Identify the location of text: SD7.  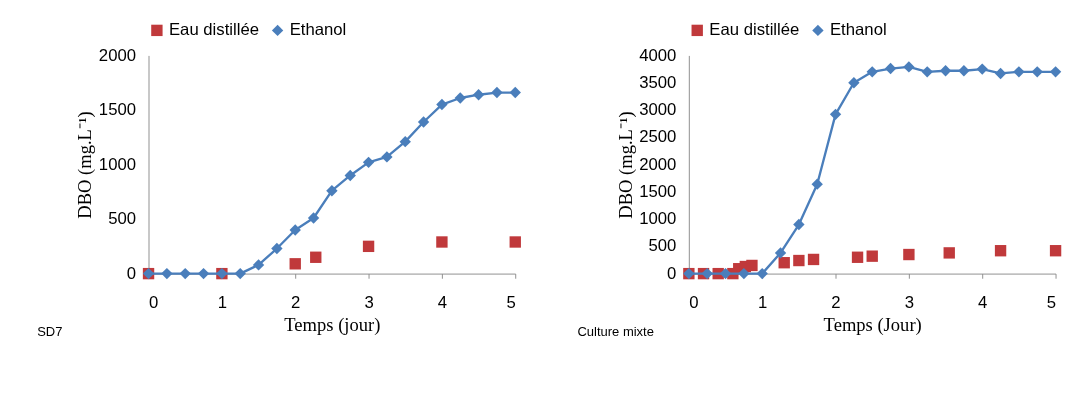
(50, 331).